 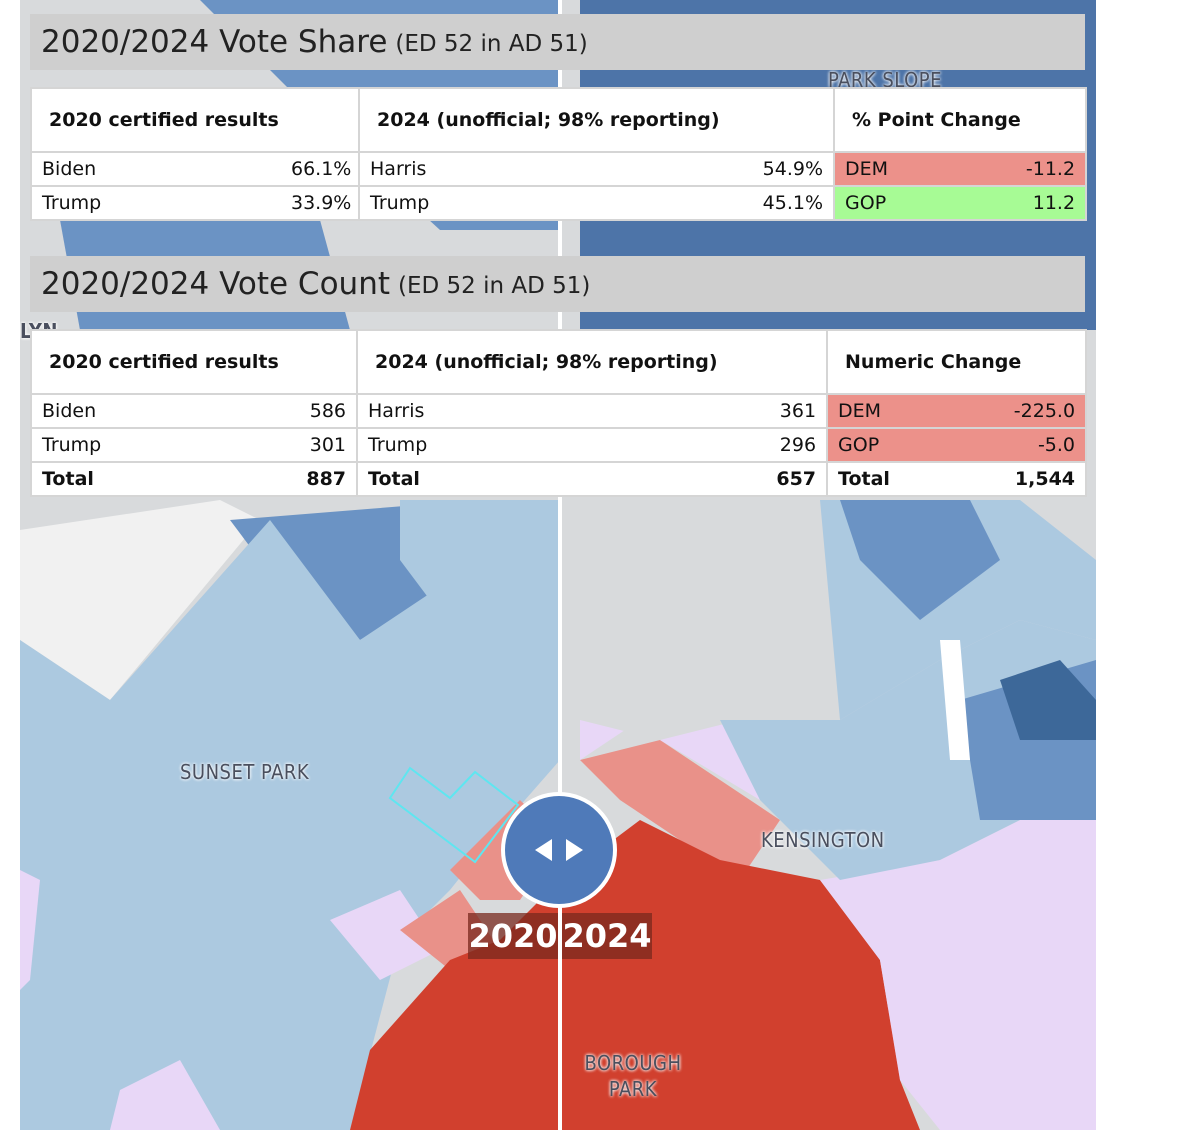 I want to click on precinct-blue-mid-right, so click(x=920, y=560).